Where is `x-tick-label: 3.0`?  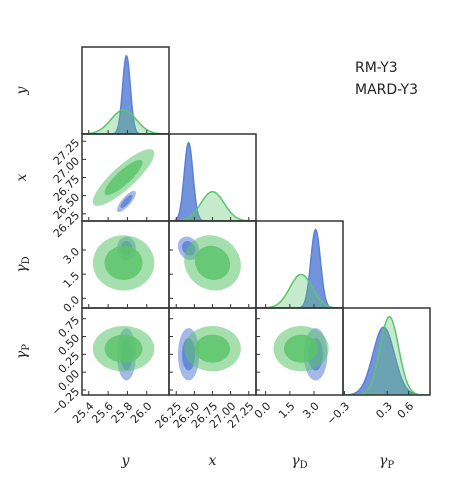 x-tick-label: 3.0 is located at coordinates (311, 411).